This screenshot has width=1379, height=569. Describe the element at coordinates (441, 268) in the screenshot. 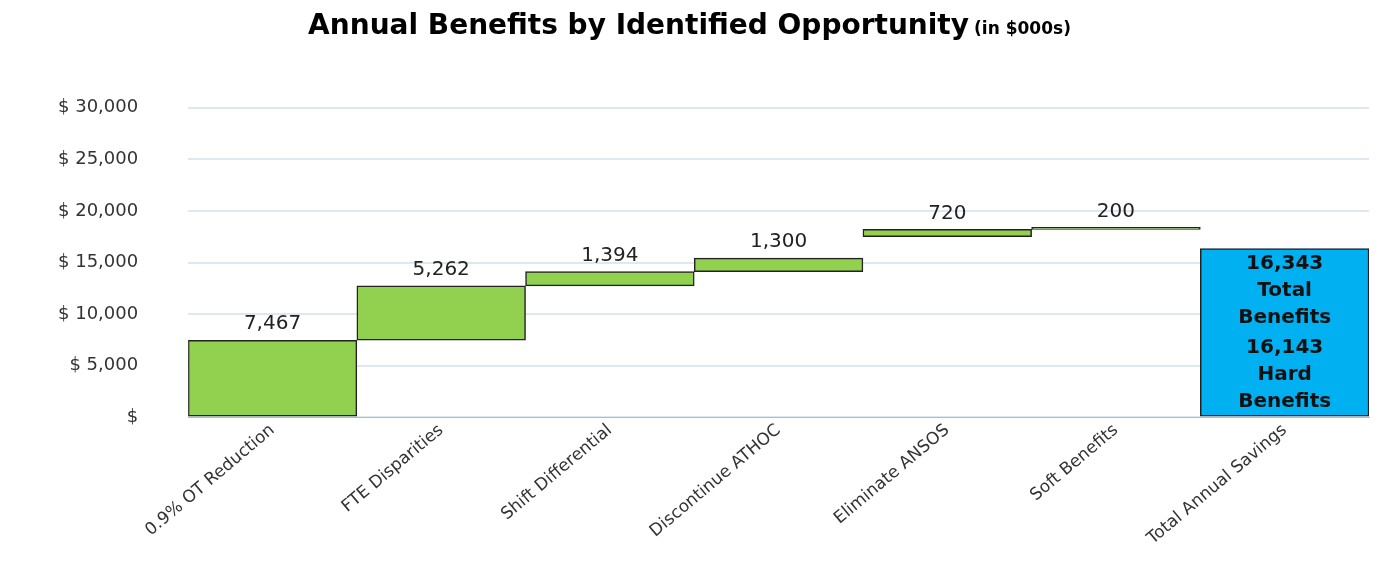

I see `data-label: 5,262` at that location.